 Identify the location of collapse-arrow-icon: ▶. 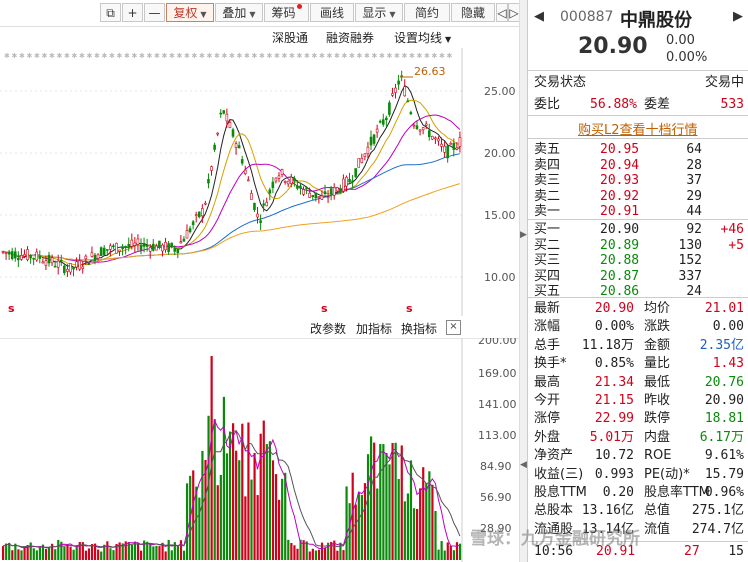
(523, 235).